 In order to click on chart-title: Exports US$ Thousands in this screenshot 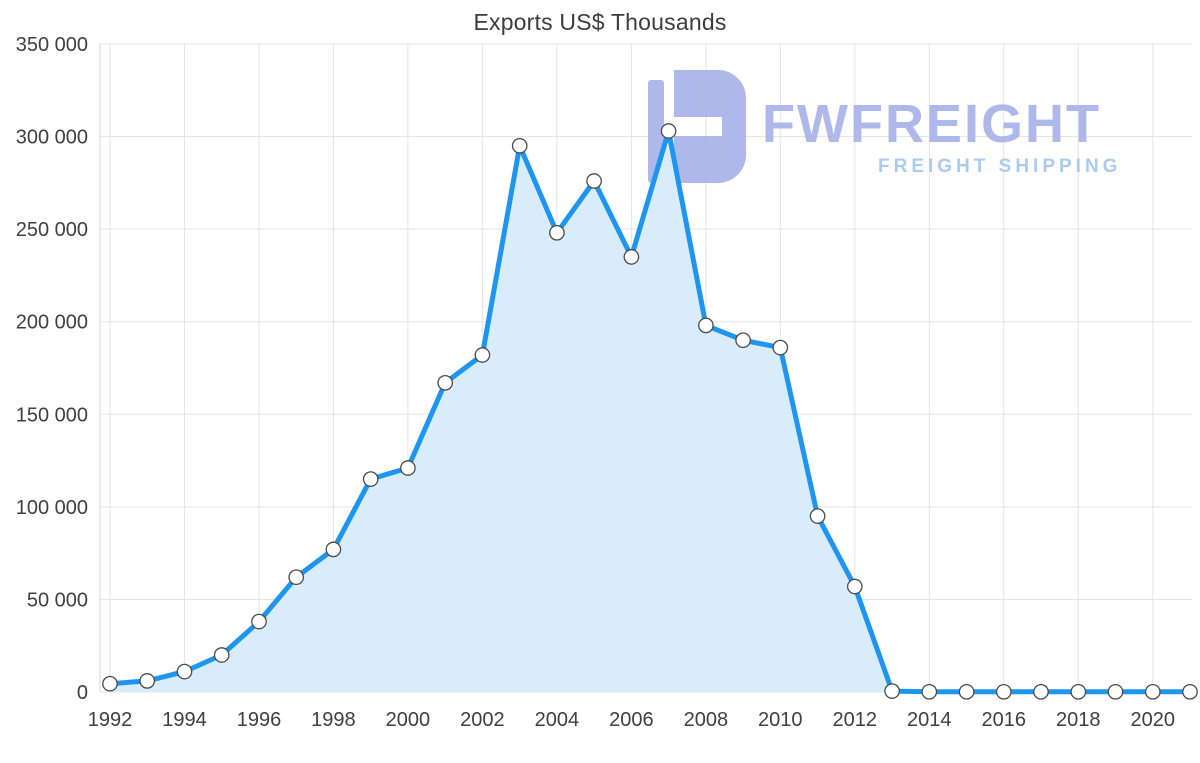, I will do `click(600, 22)`.